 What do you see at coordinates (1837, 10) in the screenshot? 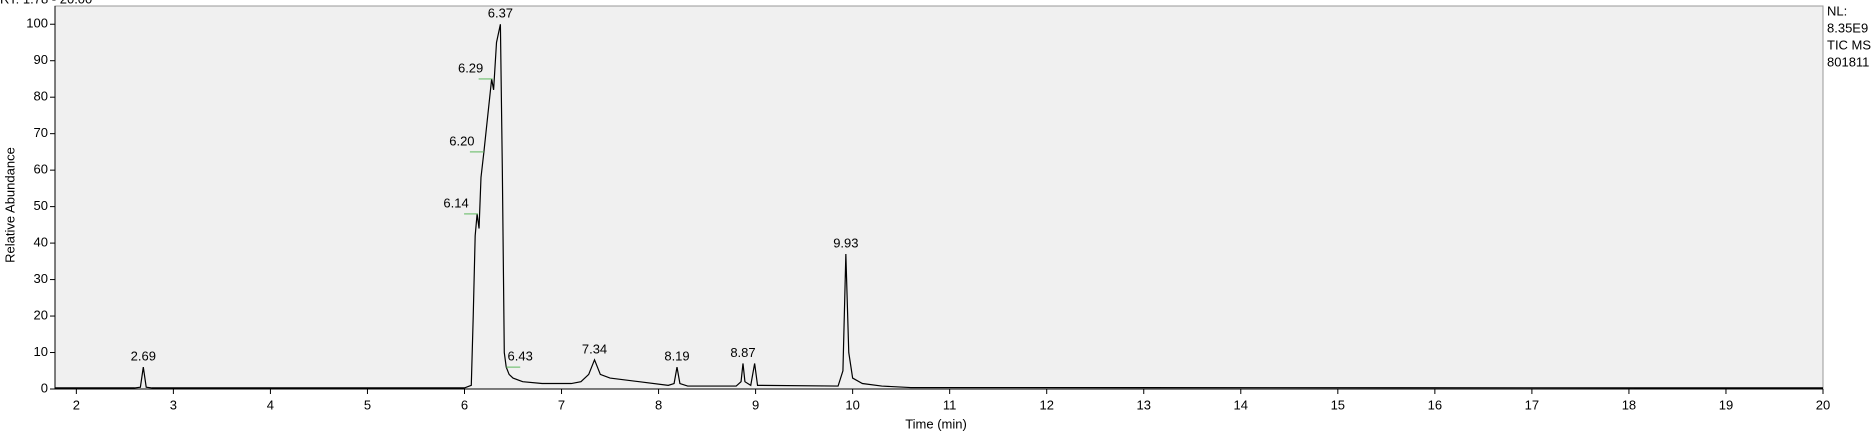
I see `info-text: NL:` at bounding box center [1837, 10].